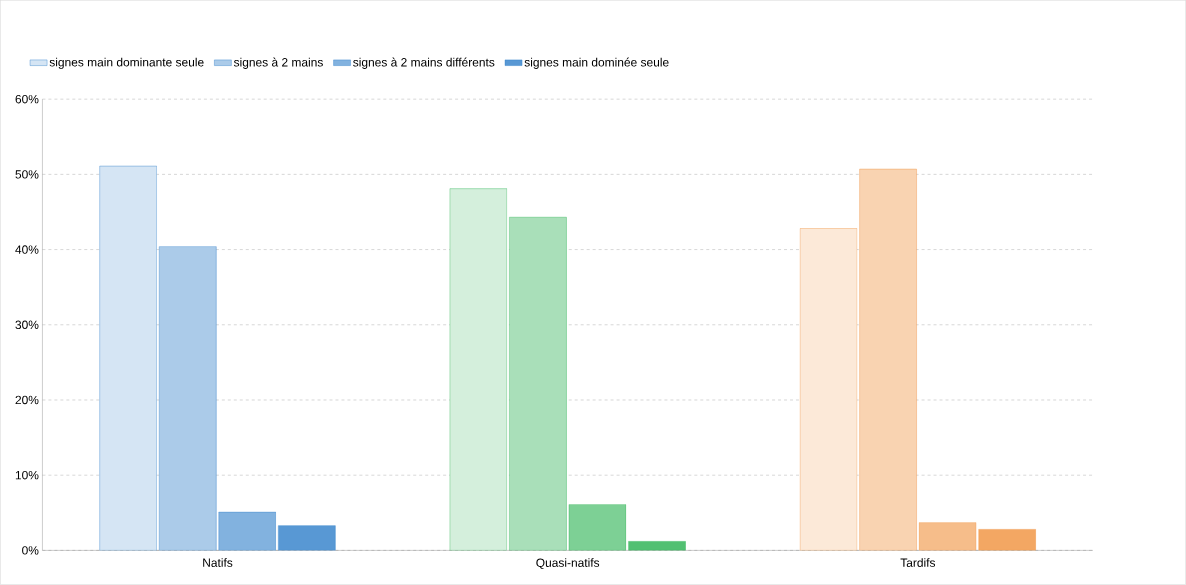 The width and height of the screenshot is (1186, 585). What do you see at coordinates (568, 564) in the screenshot?
I see `x-tick-label: Quasi-natifs` at bounding box center [568, 564].